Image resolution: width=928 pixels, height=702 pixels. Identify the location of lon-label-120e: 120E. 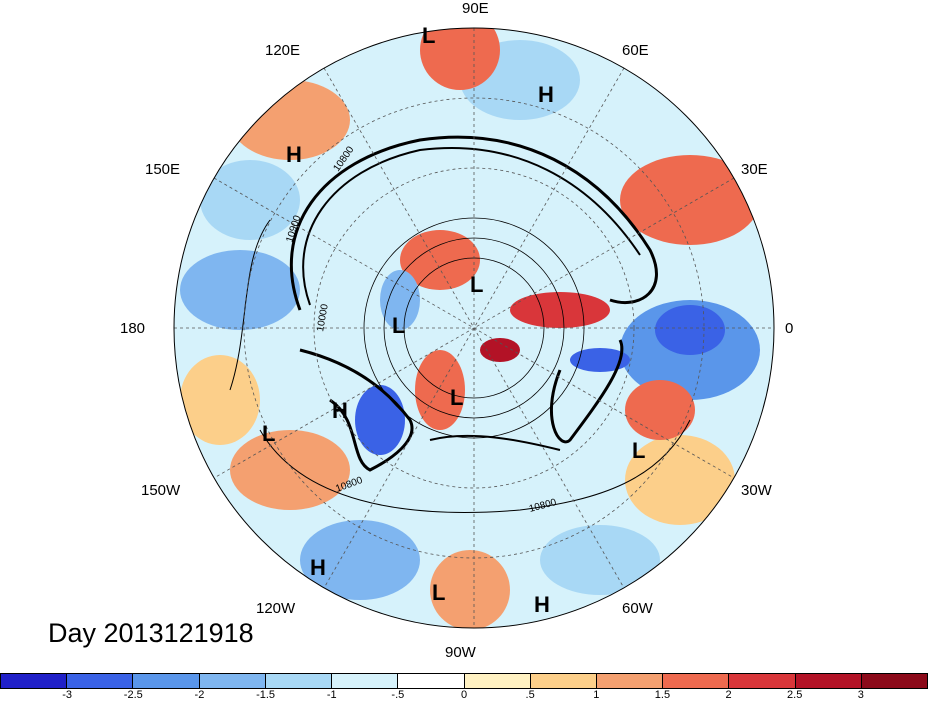
(282, 50).